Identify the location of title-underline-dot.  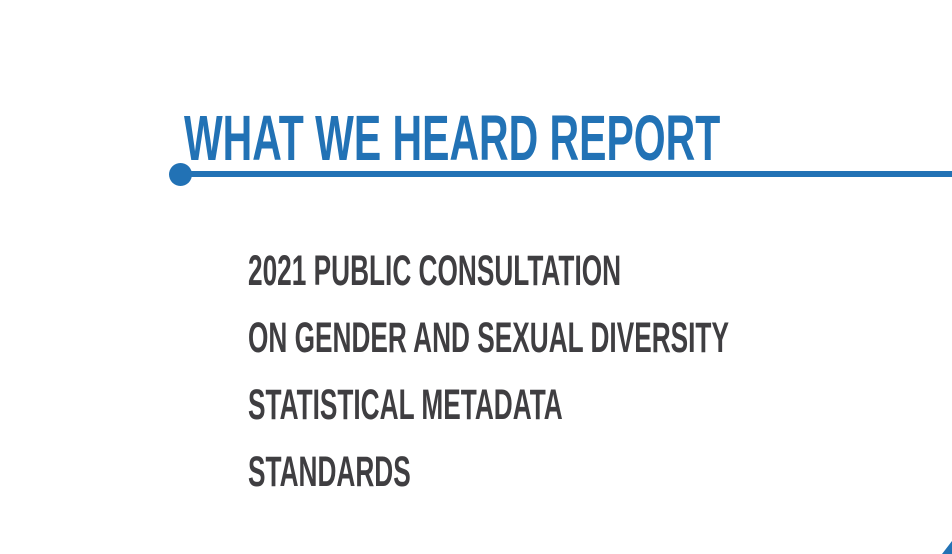
(180, 174).